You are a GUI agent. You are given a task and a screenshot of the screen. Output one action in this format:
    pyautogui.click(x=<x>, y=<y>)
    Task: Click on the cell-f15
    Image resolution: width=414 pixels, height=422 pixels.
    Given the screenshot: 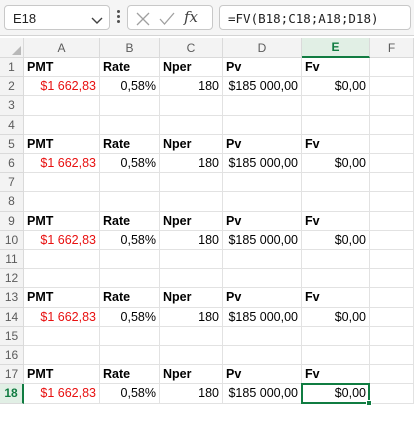 What is the action you would take?
    pyautogui.click(x=392, y=336)
    